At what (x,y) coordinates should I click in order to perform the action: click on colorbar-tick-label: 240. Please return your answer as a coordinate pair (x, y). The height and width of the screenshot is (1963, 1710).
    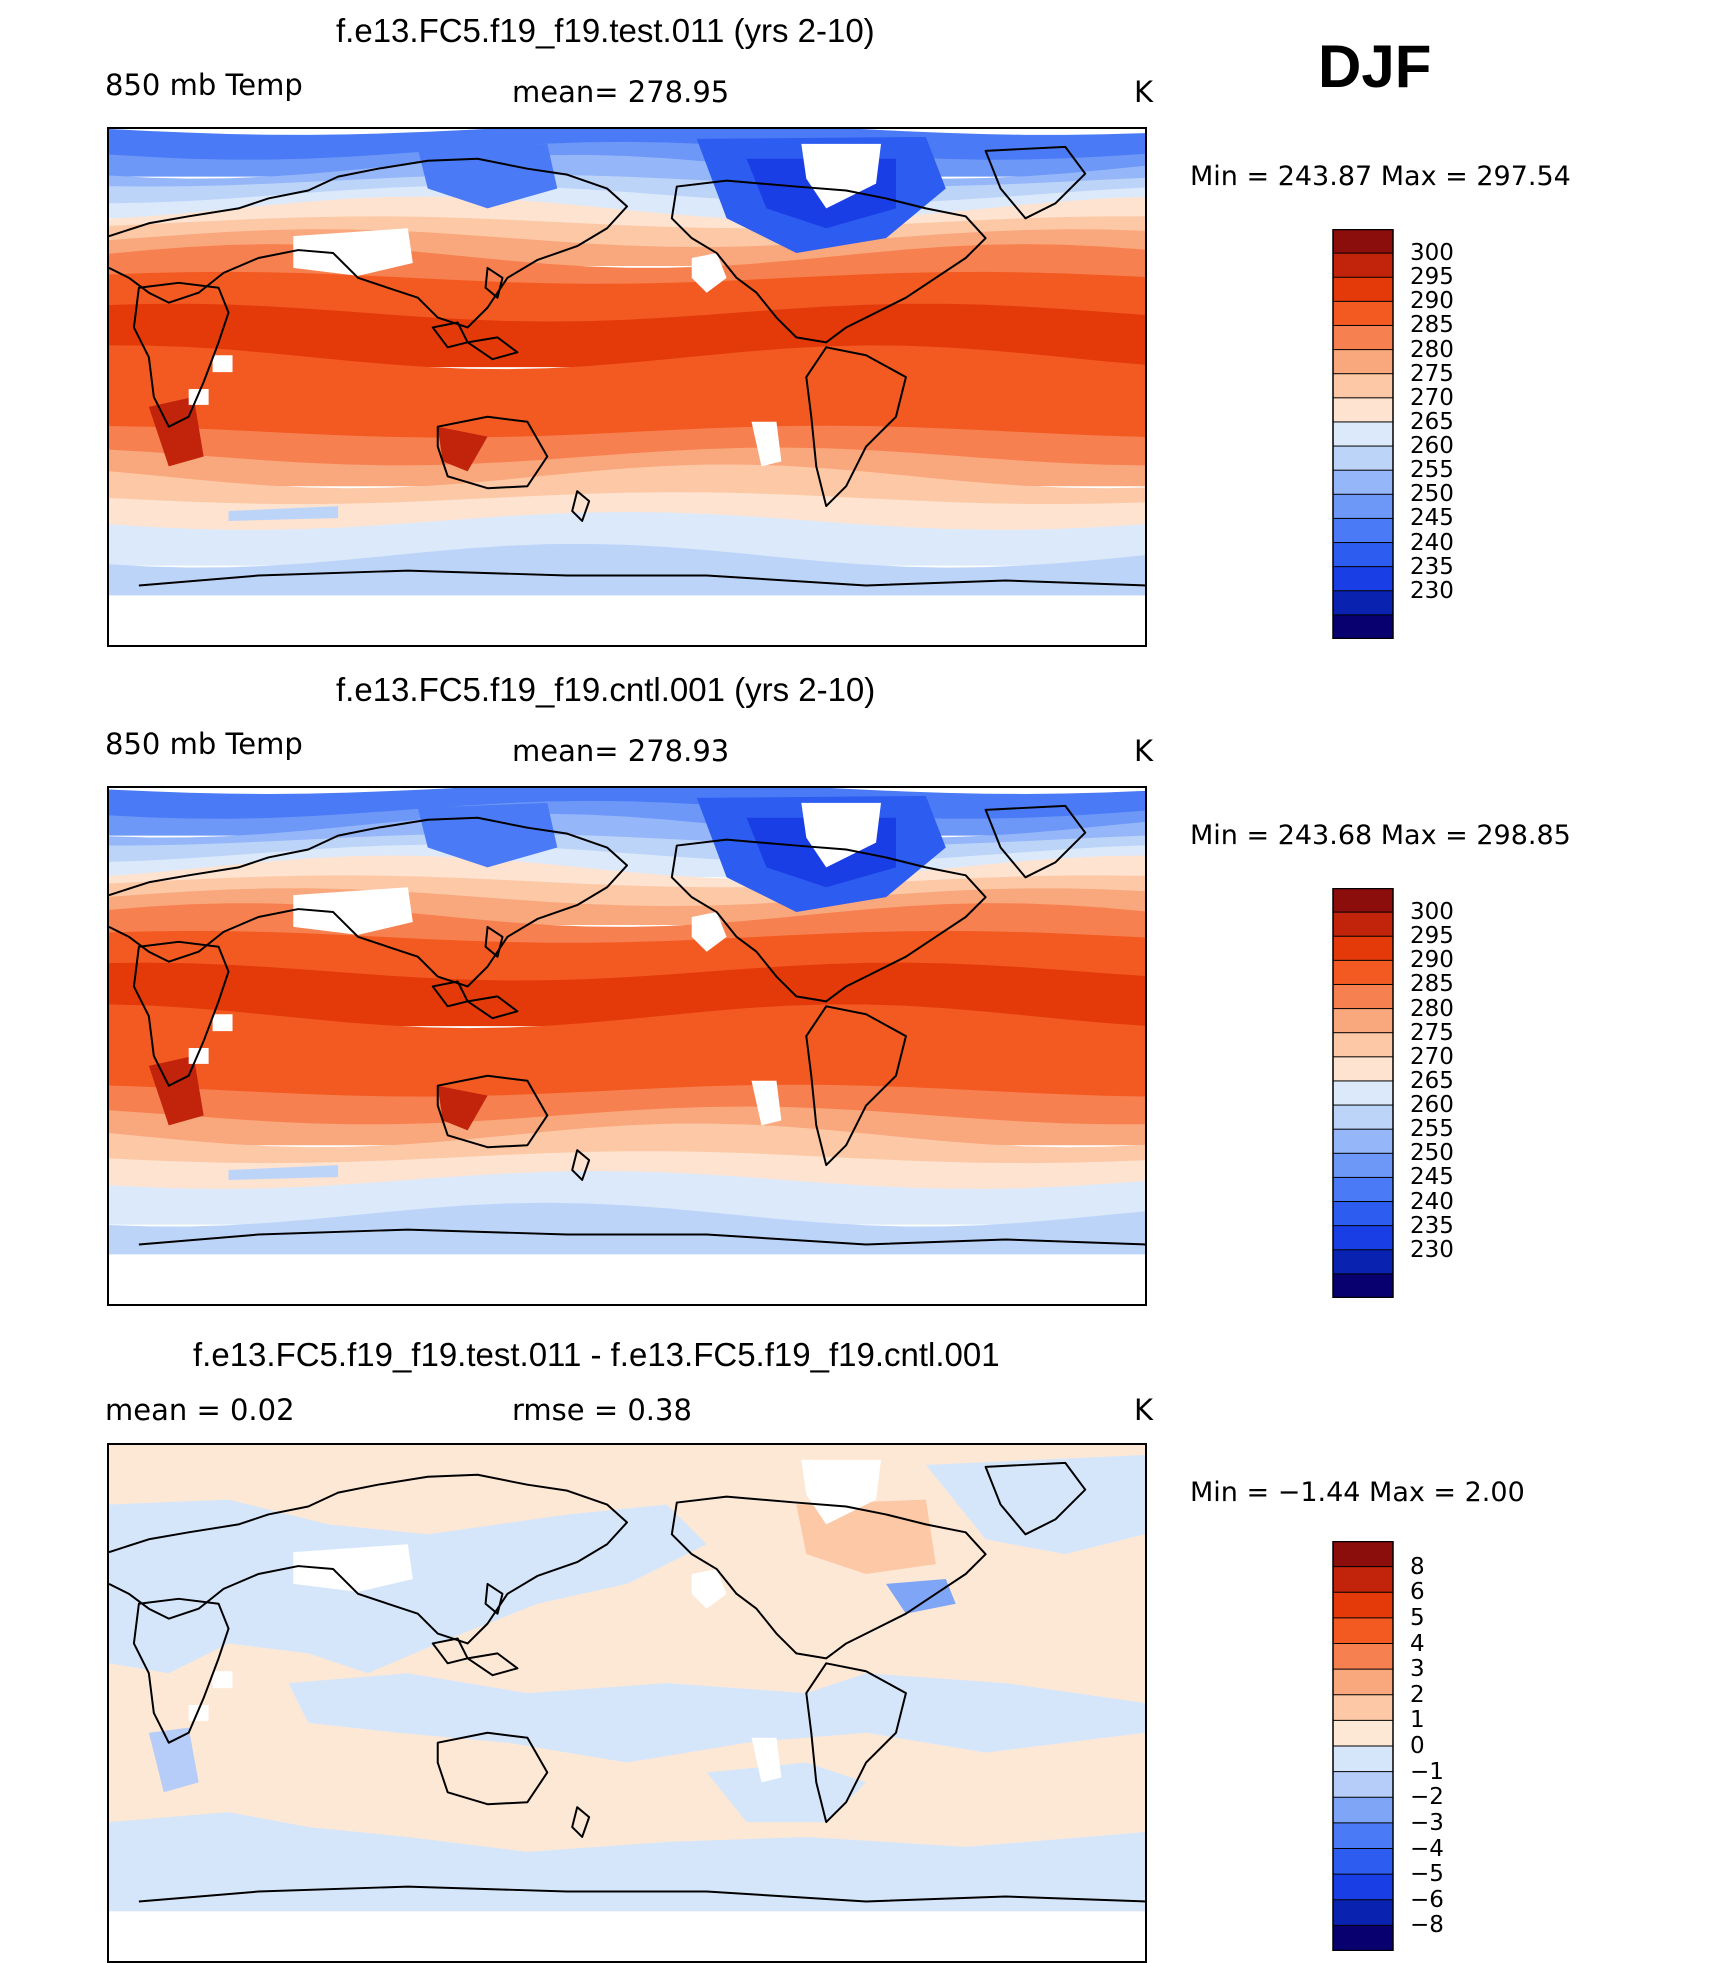
    Looking at the image, I should click on (1432, 1201).